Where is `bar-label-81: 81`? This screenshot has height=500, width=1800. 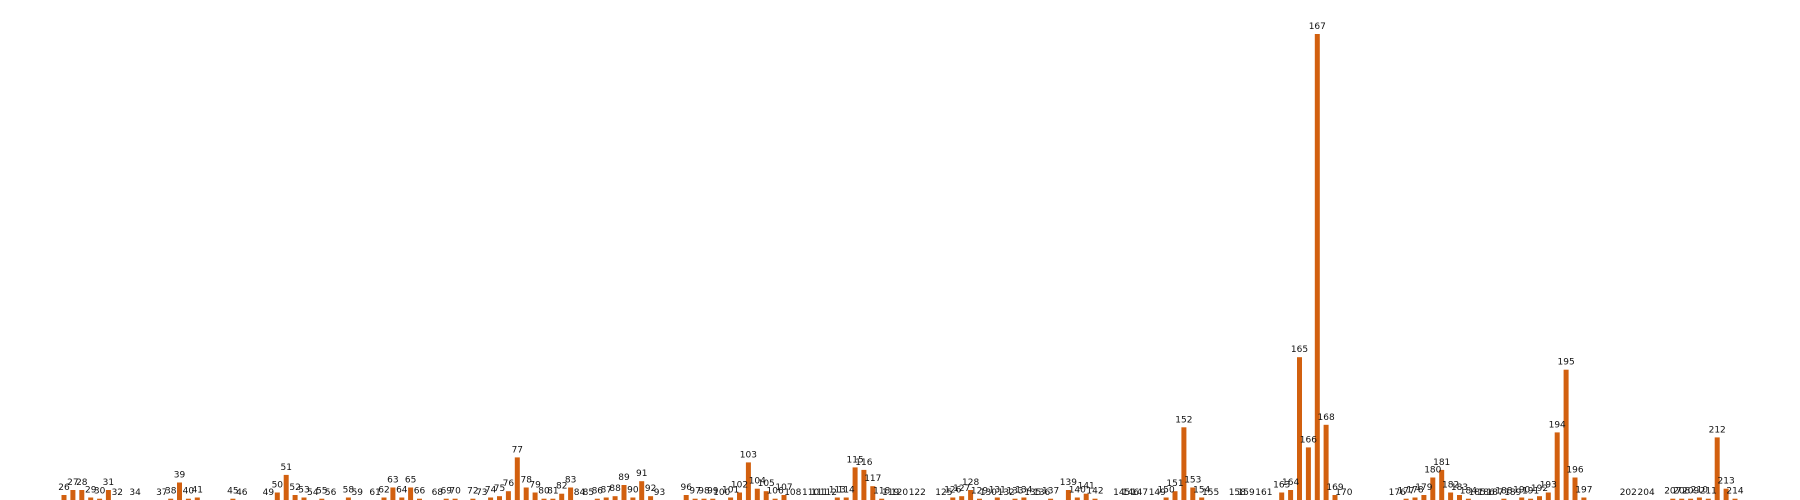
bar-label-81: 81 is located at coordinates (552, 492).